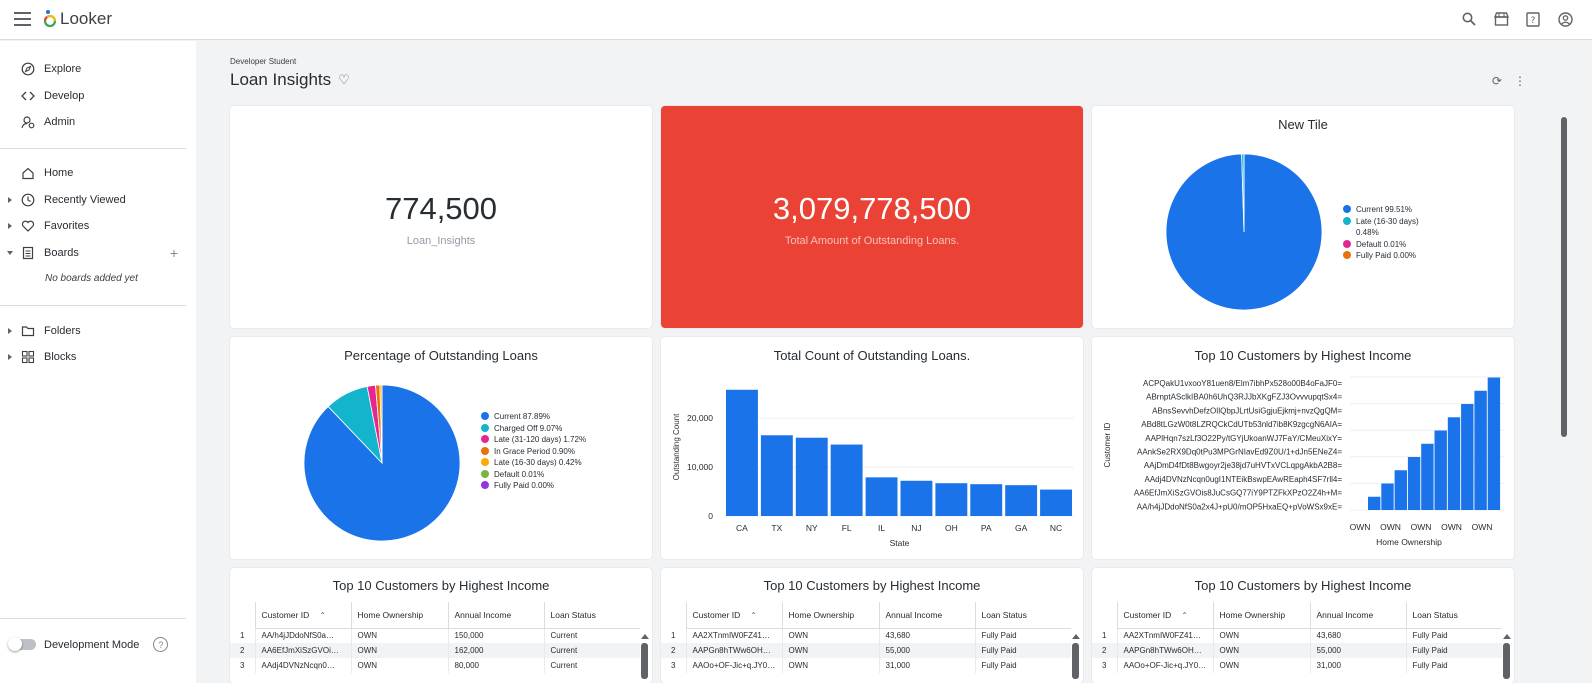 This screenshot has width=1592, height=683. I want to click on row-number-header, so click(673, 615).